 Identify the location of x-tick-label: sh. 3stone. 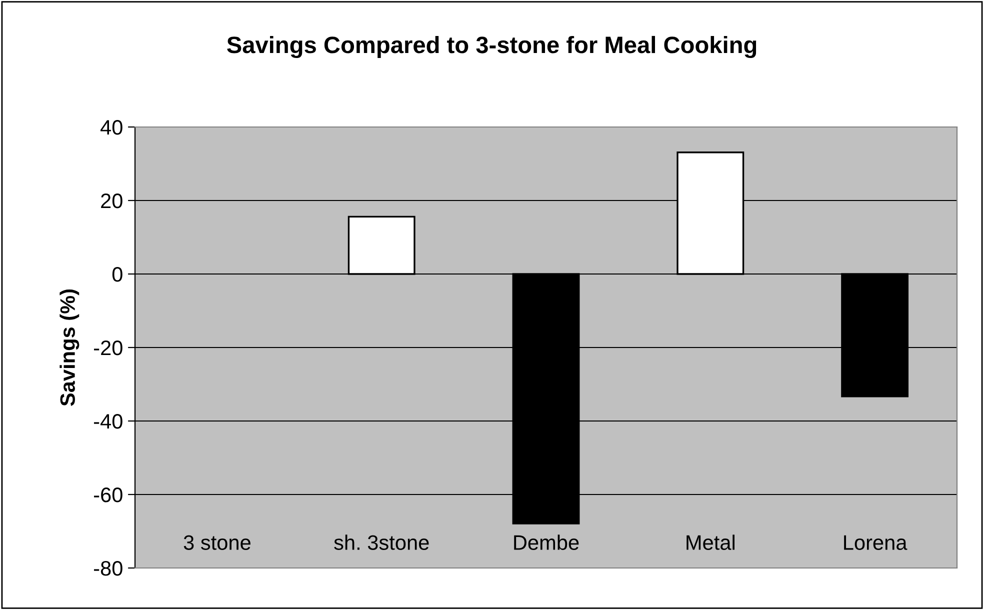
(381, 542).